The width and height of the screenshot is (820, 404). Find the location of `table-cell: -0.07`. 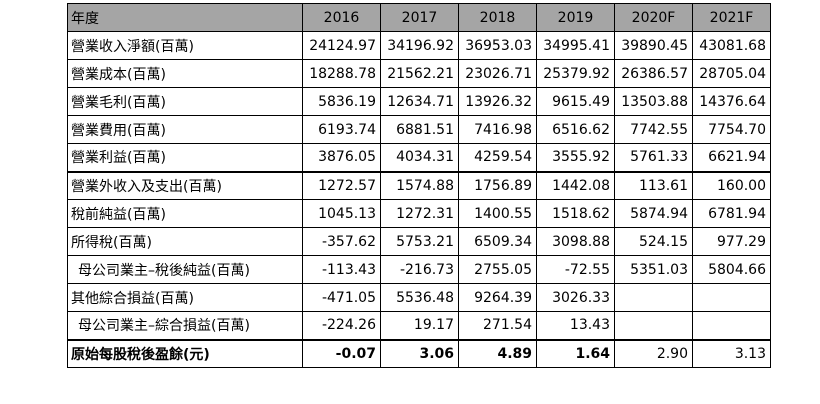

table-cell: -0.07 is located at coordinates (341, 353).